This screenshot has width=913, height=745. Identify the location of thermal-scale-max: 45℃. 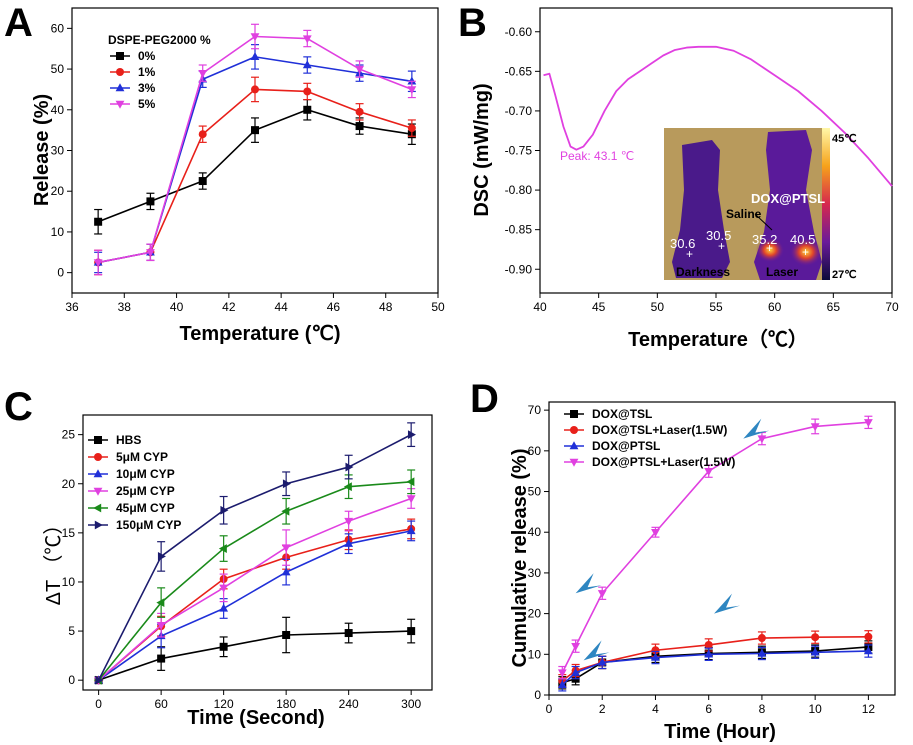
(844, 139).